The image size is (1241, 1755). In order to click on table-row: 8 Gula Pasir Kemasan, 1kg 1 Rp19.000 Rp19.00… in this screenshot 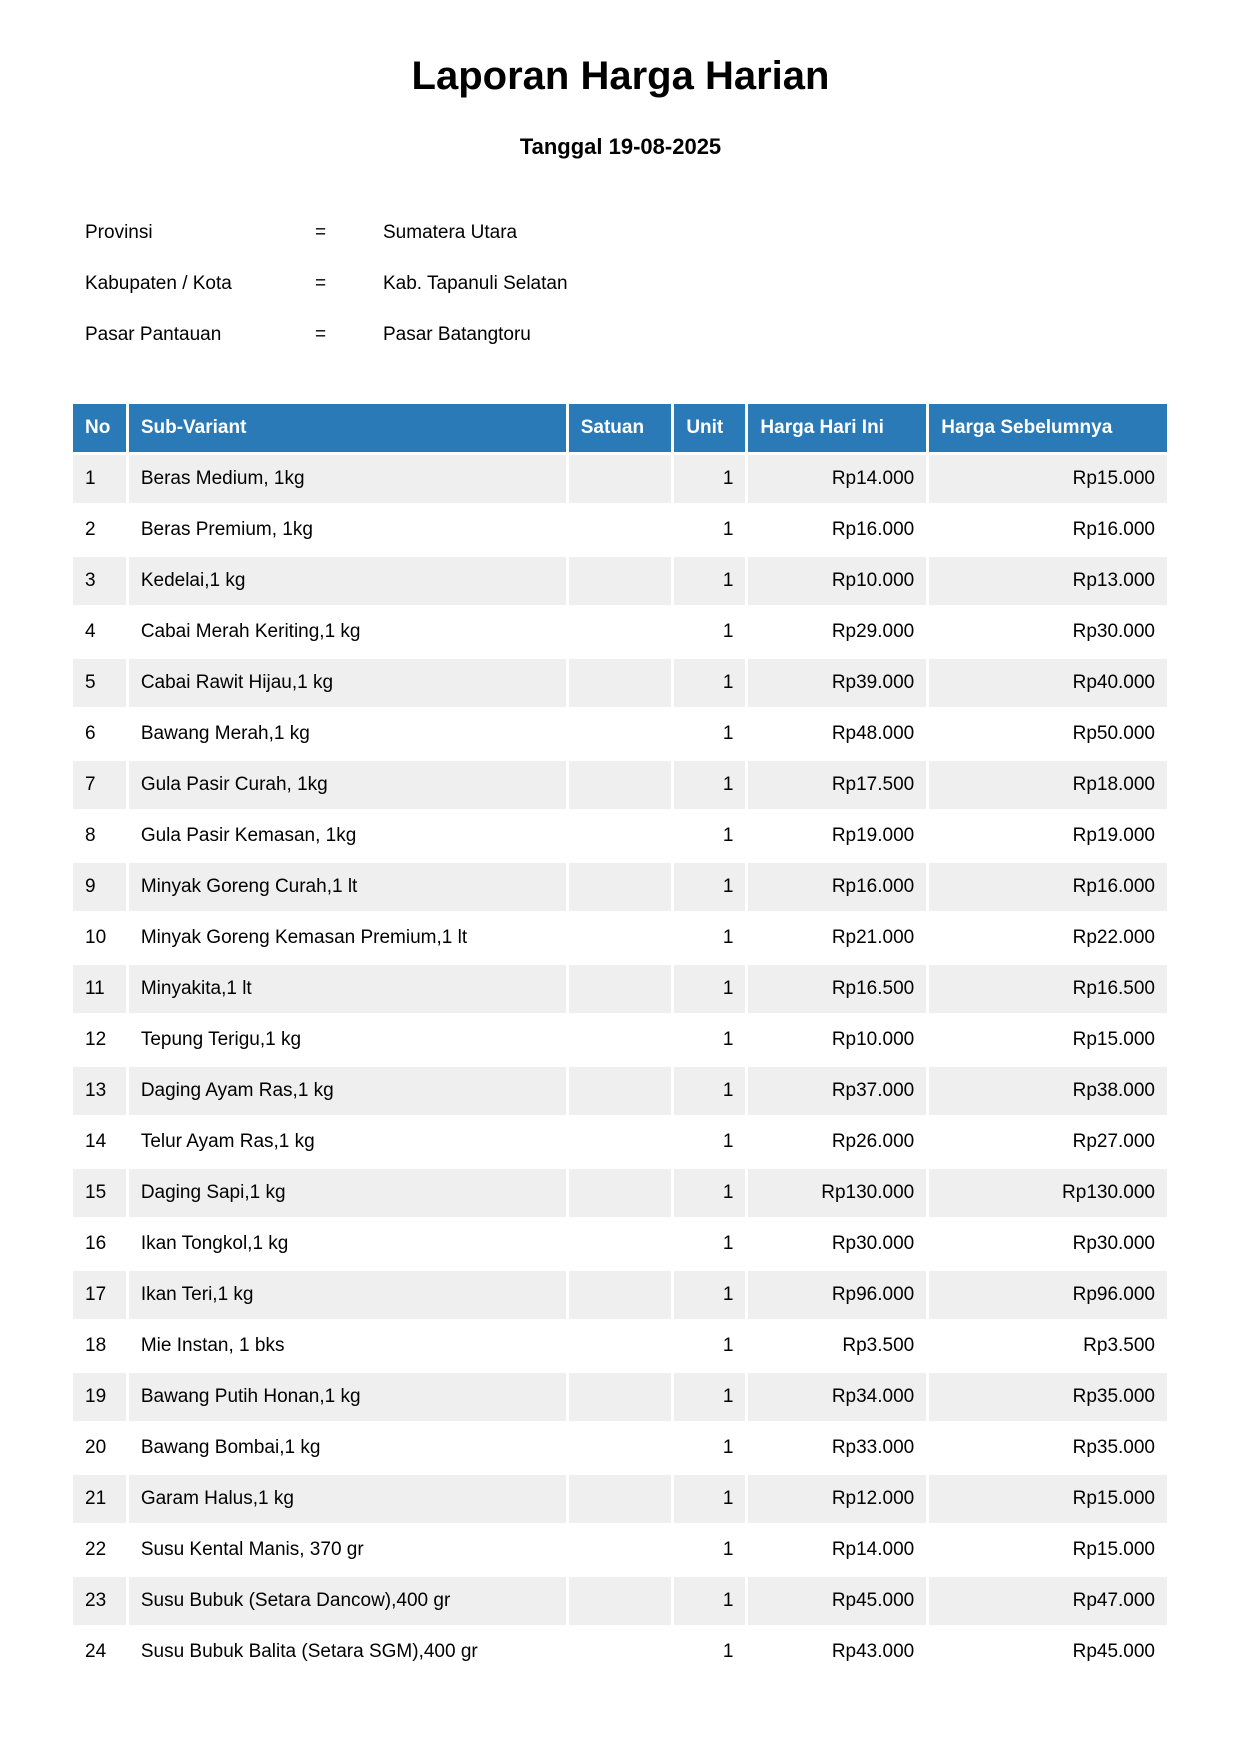, I will do `click(620, 836)`.